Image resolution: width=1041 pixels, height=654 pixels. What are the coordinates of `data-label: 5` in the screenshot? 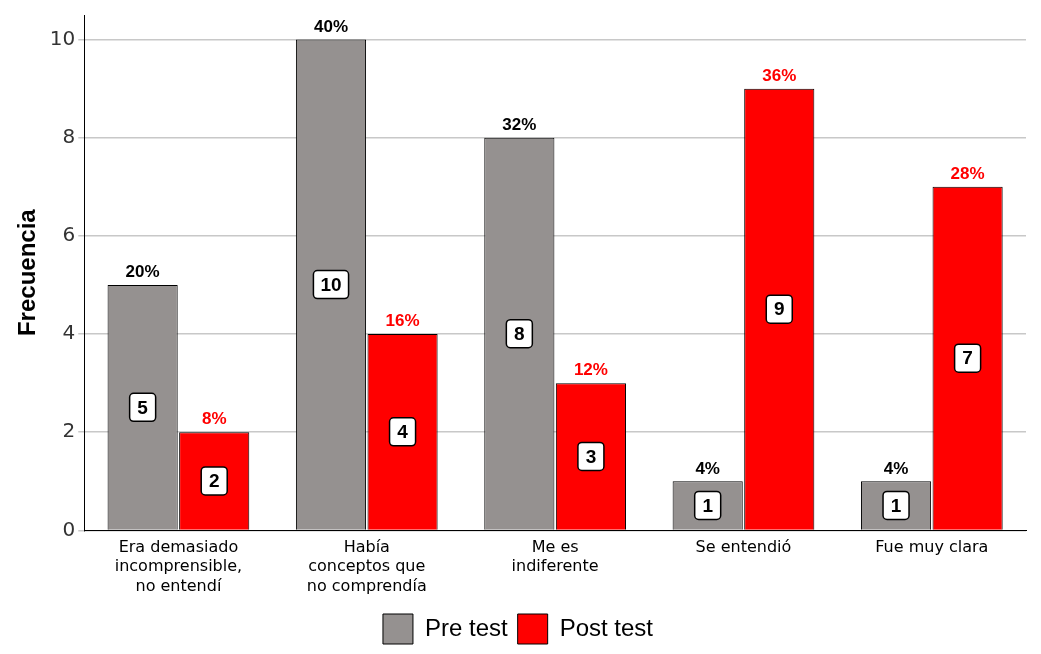 It's located at (143, 407).